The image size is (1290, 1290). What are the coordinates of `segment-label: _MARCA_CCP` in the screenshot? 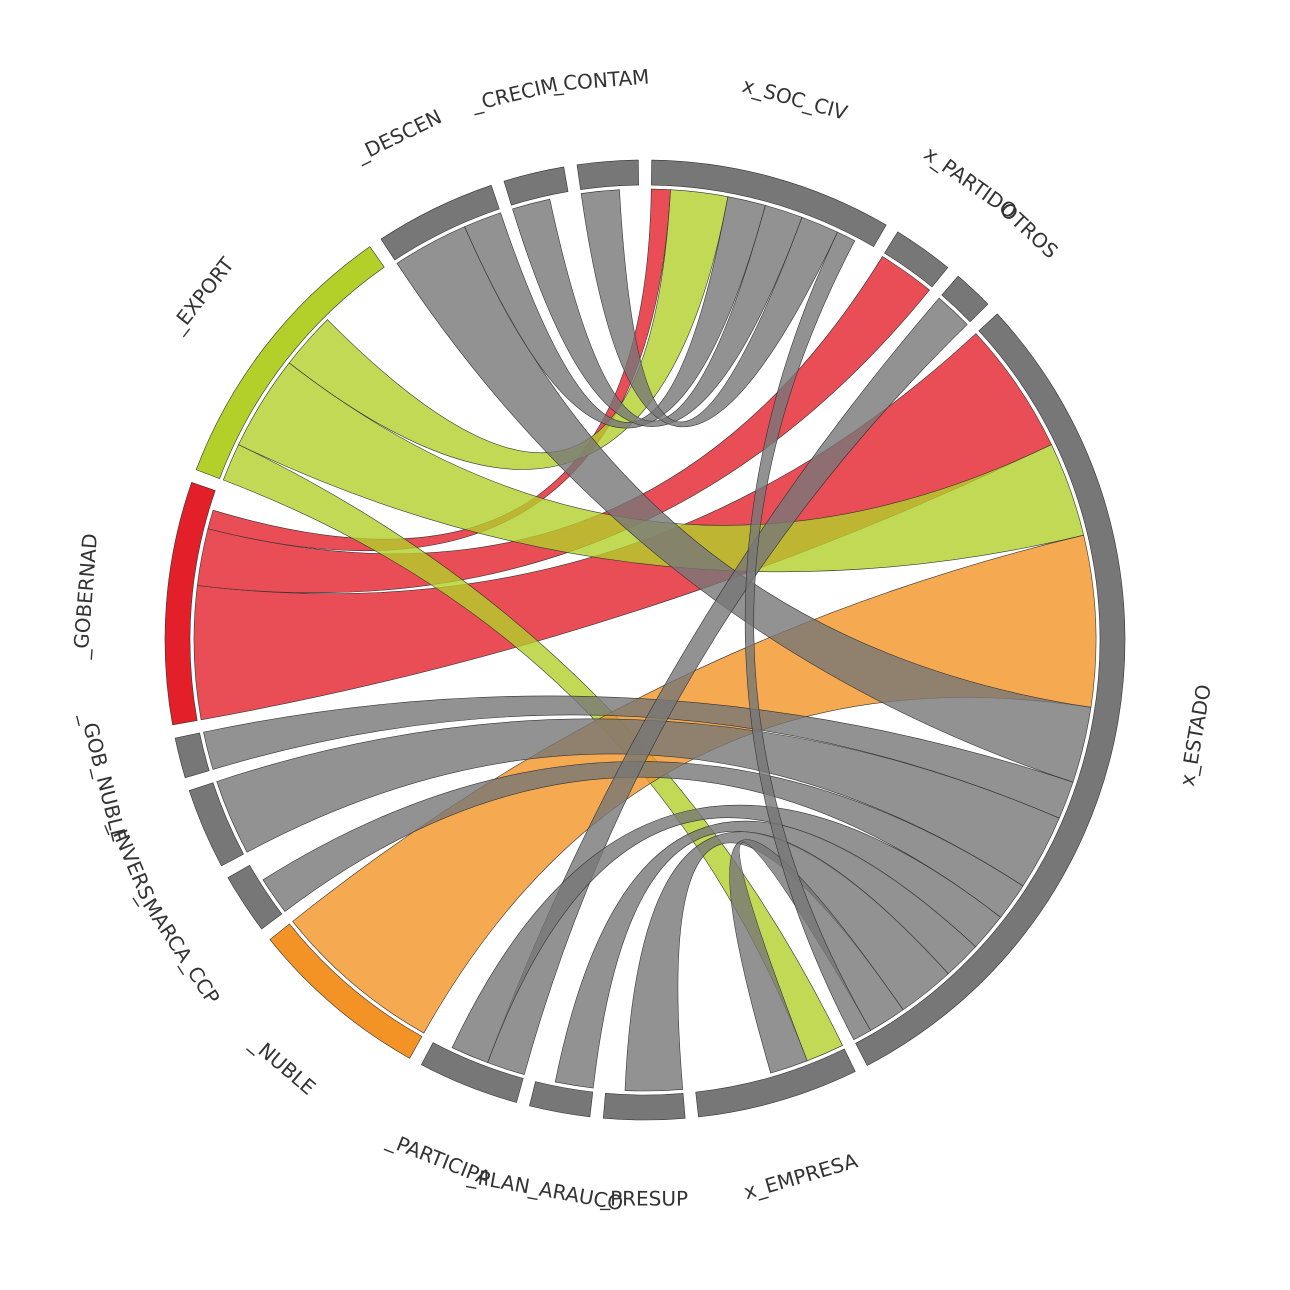 It's located at (178, 947).